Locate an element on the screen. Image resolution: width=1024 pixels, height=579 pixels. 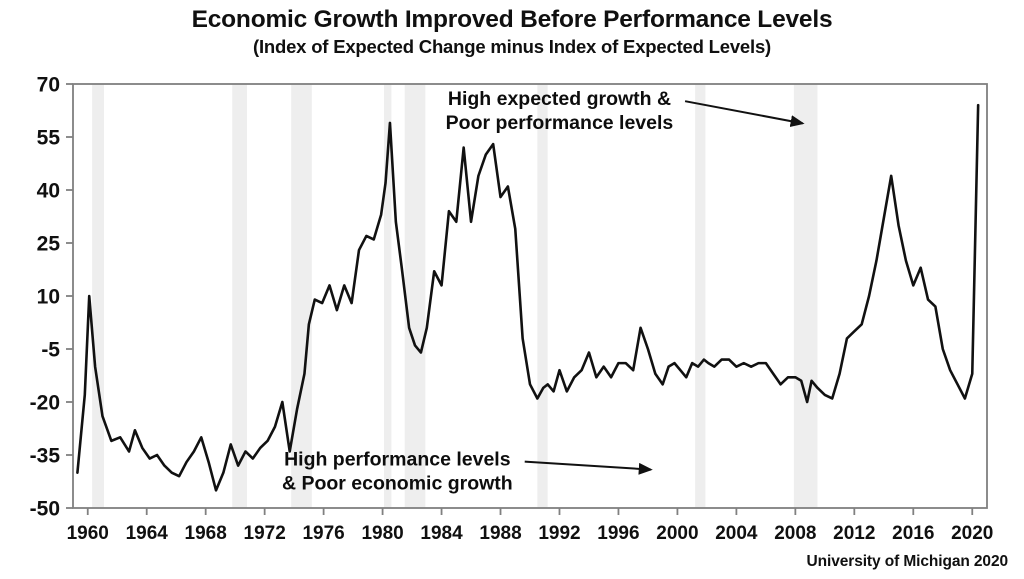
x-tick-label: 2008 is located at coordinates (795, 533).